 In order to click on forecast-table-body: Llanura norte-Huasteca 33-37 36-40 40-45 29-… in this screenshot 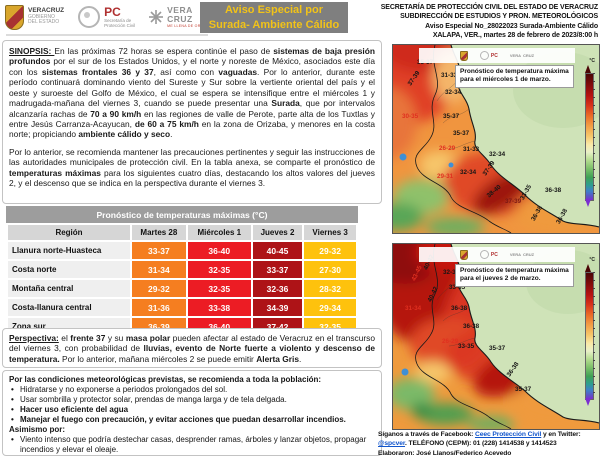, I will do `click(182, 288)`.